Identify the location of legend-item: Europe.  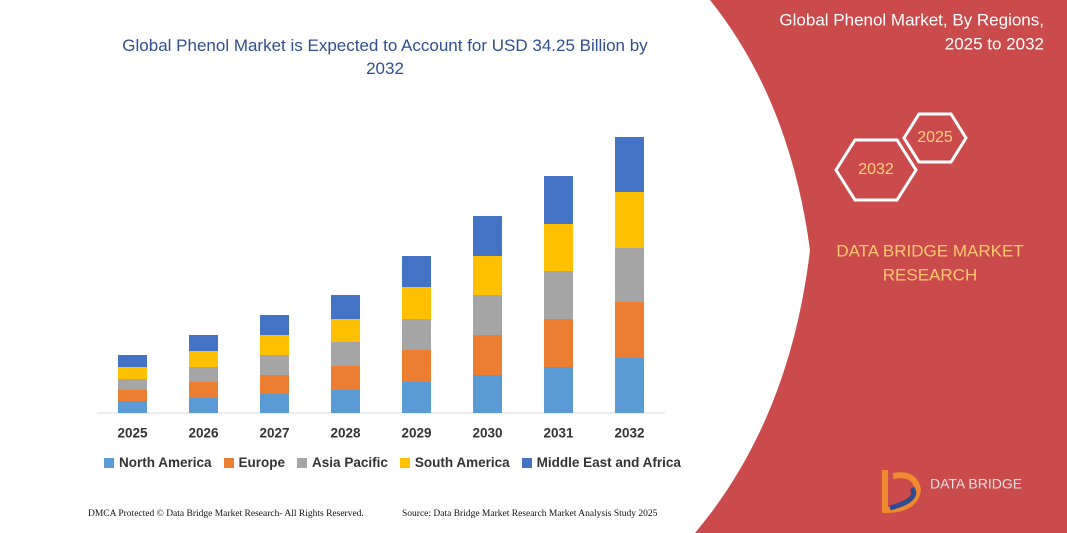
(254, 462).